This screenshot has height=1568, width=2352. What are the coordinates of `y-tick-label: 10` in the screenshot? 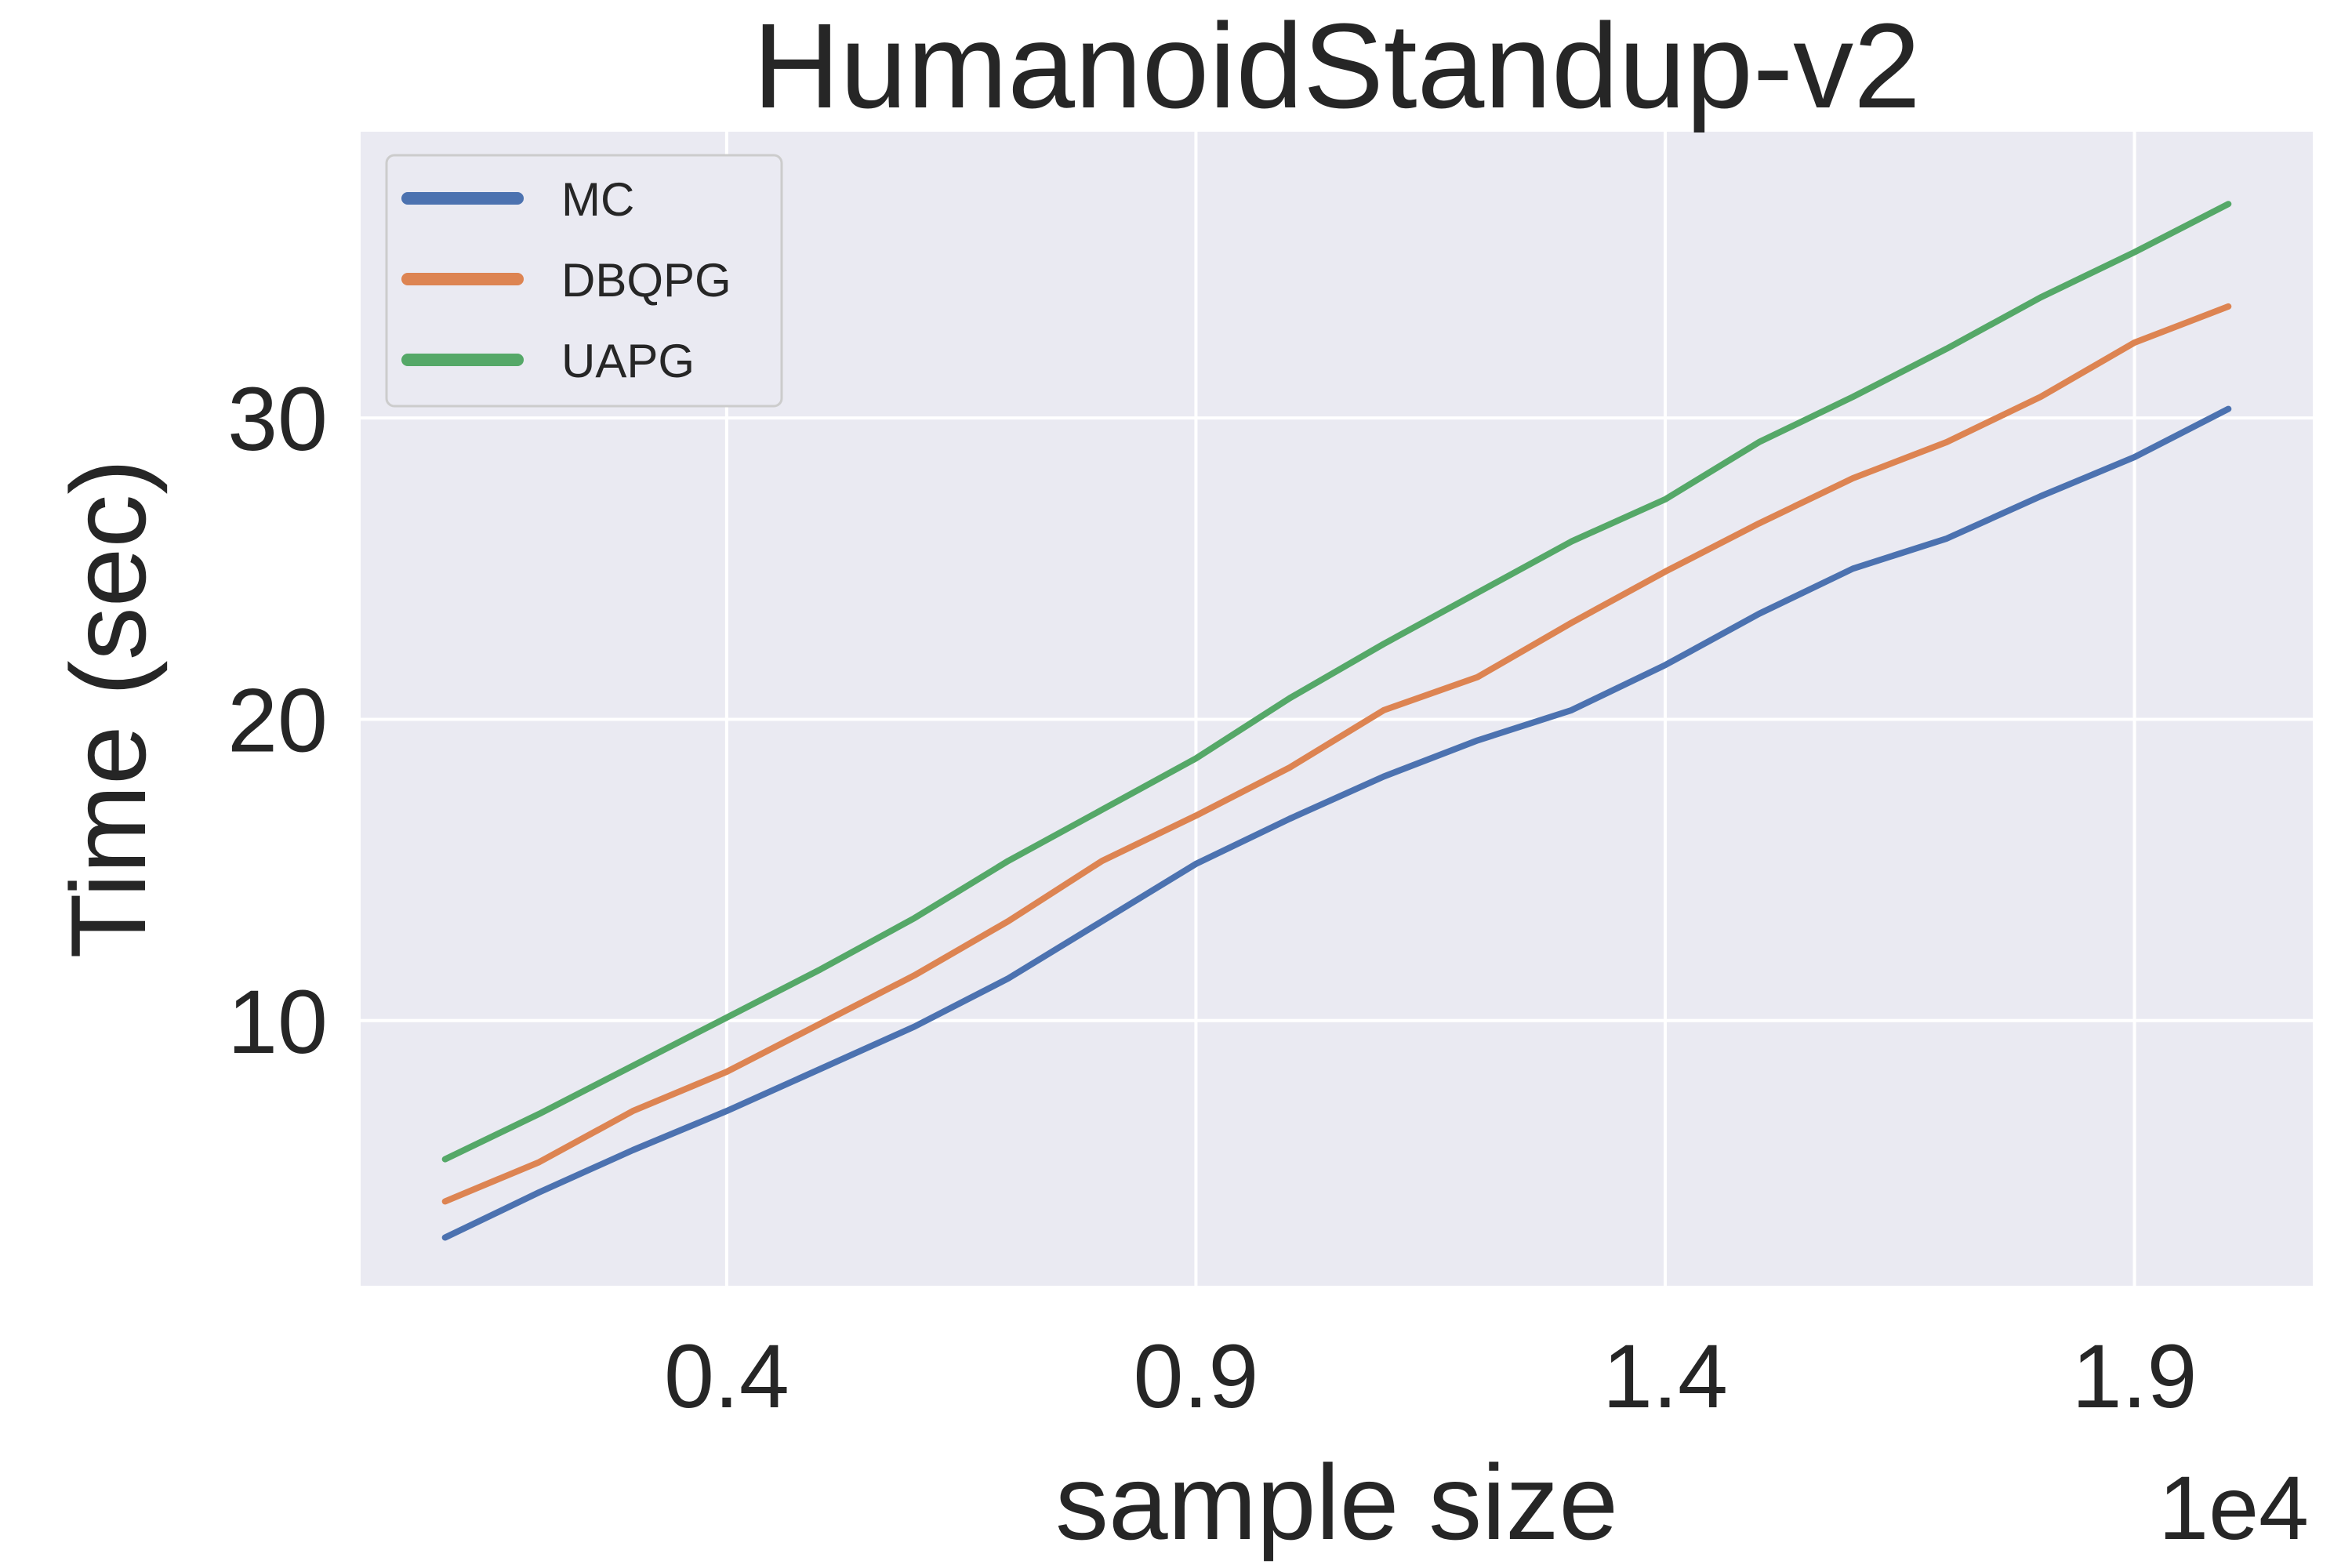 It's located at (277, 1022).